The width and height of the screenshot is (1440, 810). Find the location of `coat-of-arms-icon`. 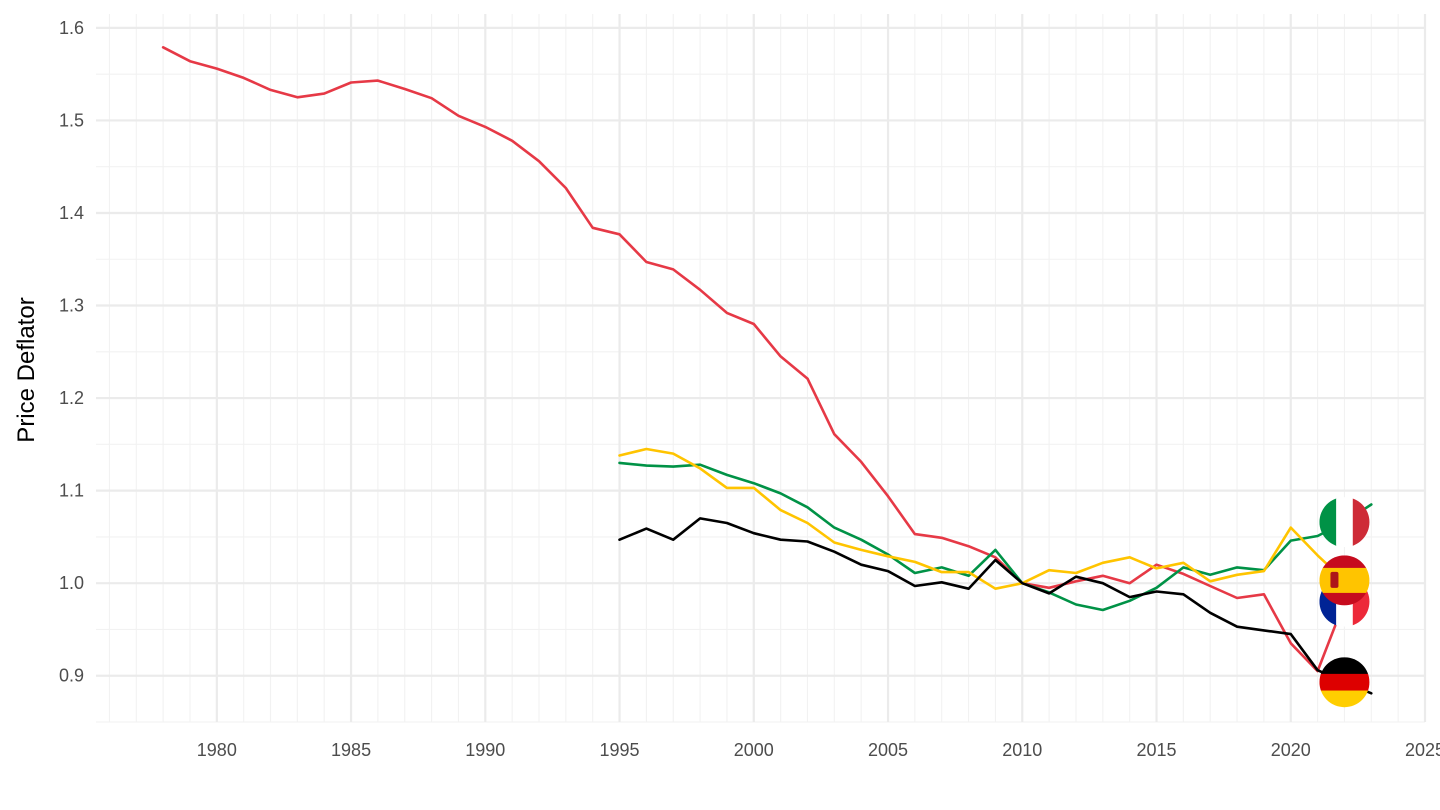

coat-of-arms-icon is located at coordinates (1334, 579).